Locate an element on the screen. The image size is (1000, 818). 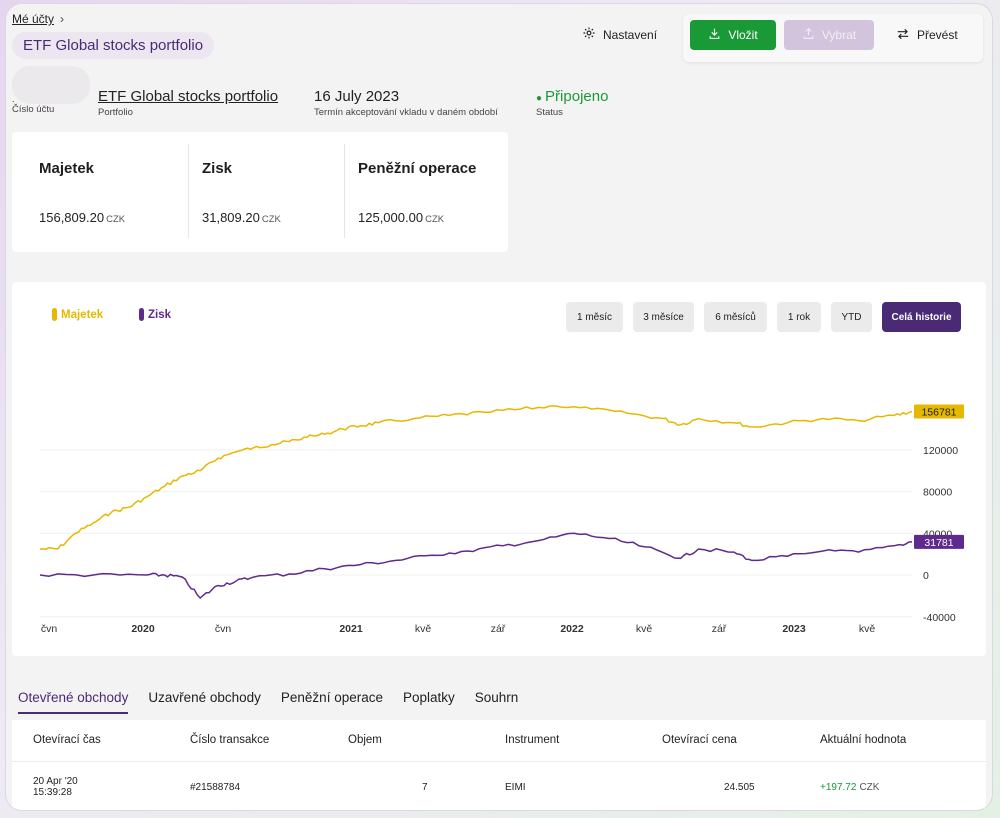
stat-profit-value: 31,809.20 CZK is located at coordinates (241, 217).